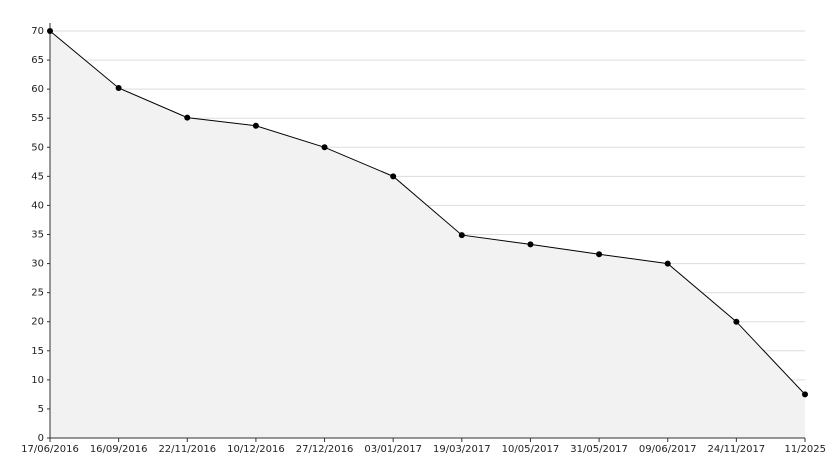  Describe the element at coordinates (37, 89) in the screenshot. I see `y-tick-label: 60` at that location.